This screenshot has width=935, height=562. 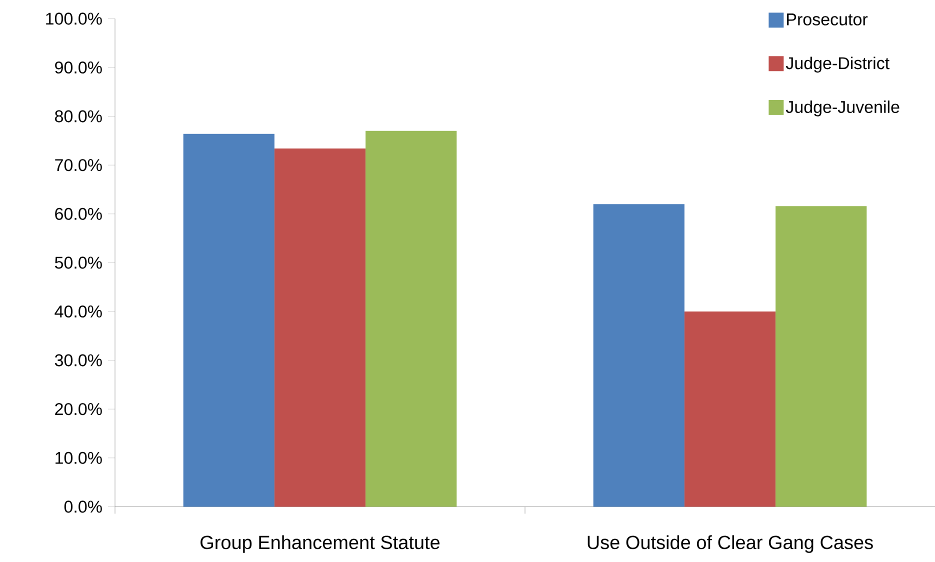 I want to click on y-tick-label: 60.0%, so click(x=78, y=214).